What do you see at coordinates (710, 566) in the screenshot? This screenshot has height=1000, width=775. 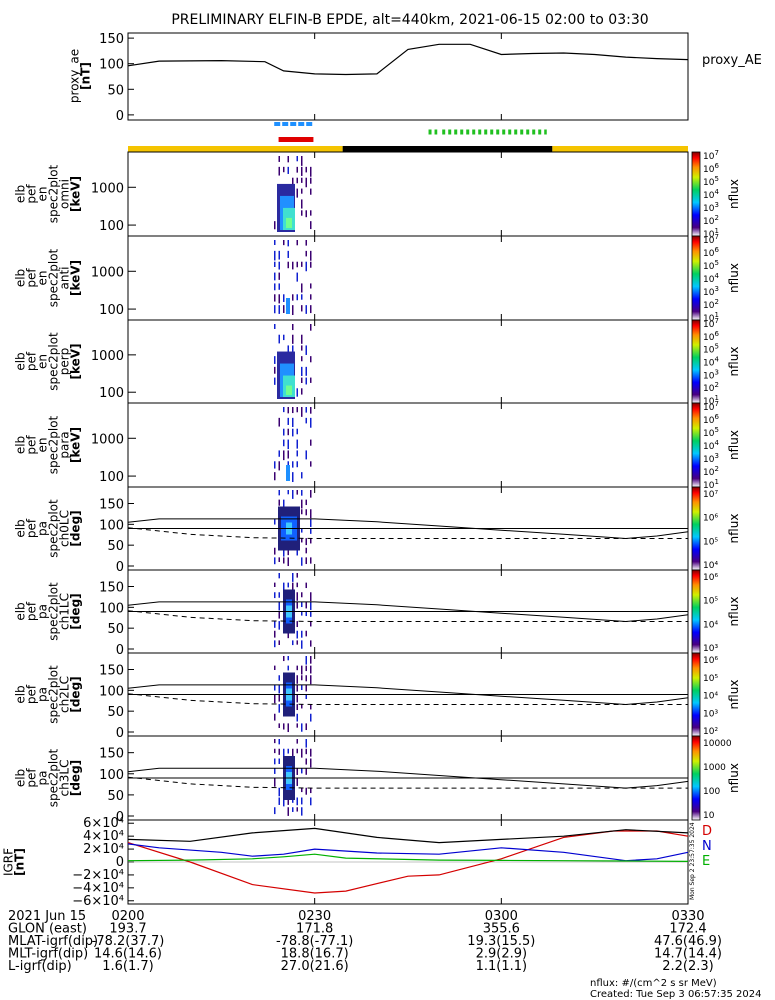 I see `colorbar-tick-label: 10⁴` at bounding box center [710, 566].